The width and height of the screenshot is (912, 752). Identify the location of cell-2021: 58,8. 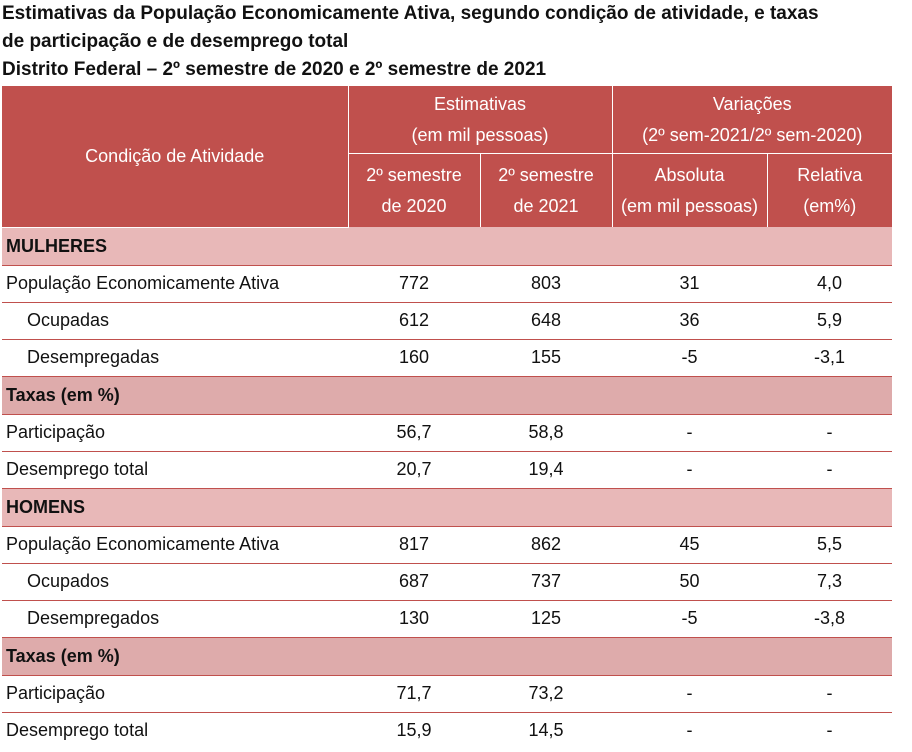
(546, 433).